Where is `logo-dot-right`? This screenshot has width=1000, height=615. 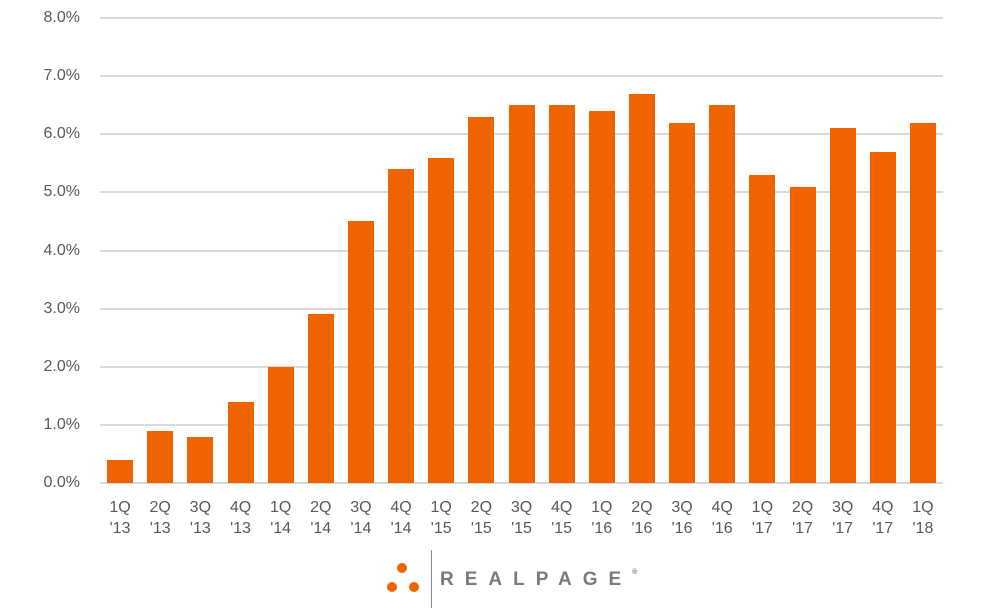
logo-dot-right is located at coordinates (414, 587).